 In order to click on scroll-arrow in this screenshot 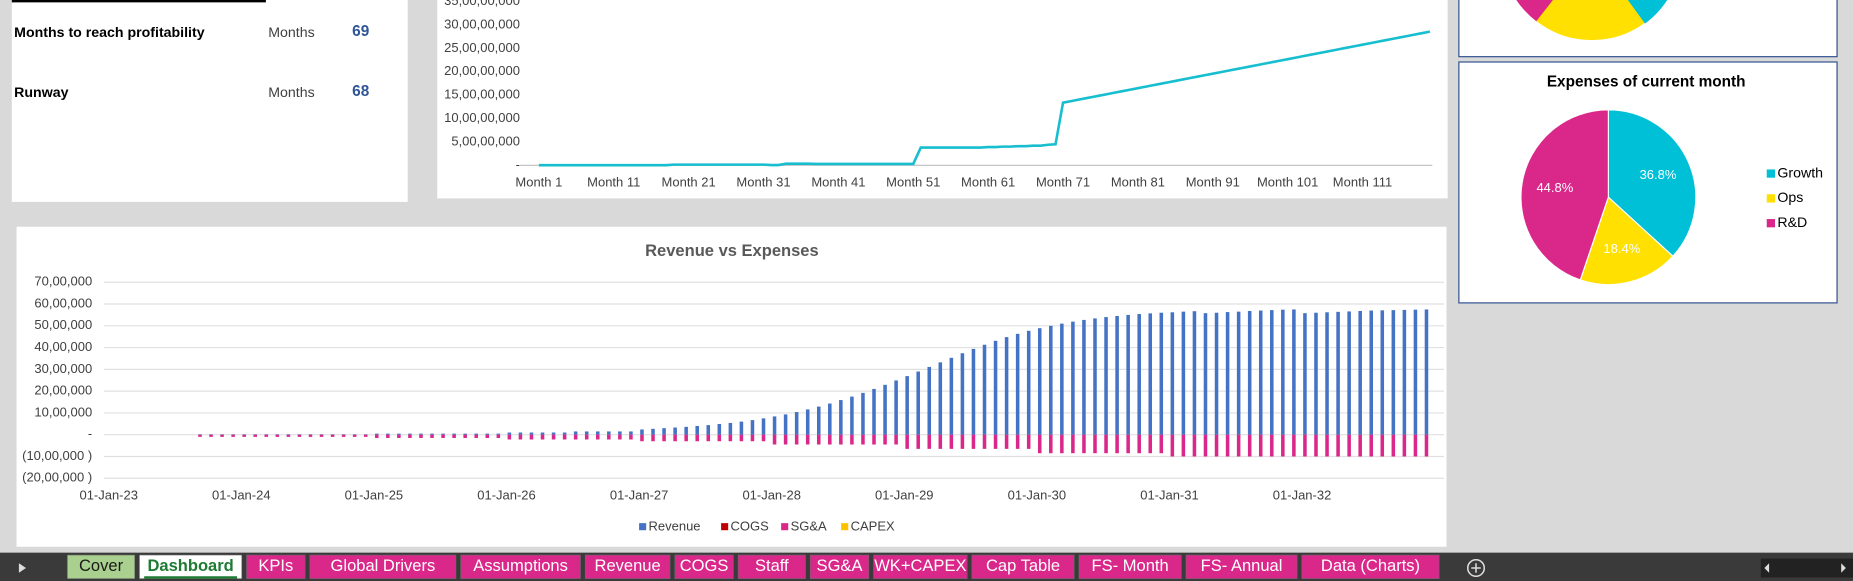, I will do `click(22, 568)`.